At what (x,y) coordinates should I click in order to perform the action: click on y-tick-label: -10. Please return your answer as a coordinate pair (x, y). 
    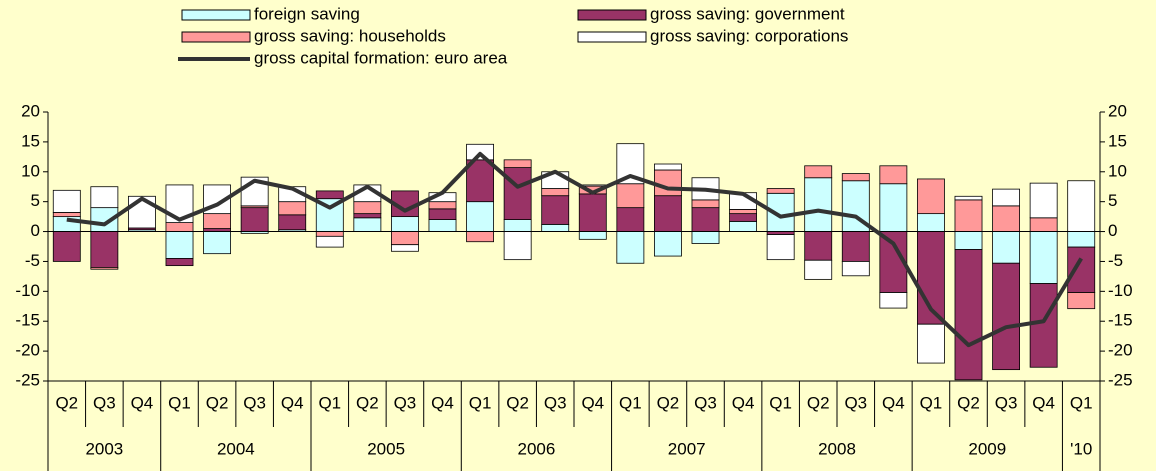
    Looking at the image, I should click on (27, 290).